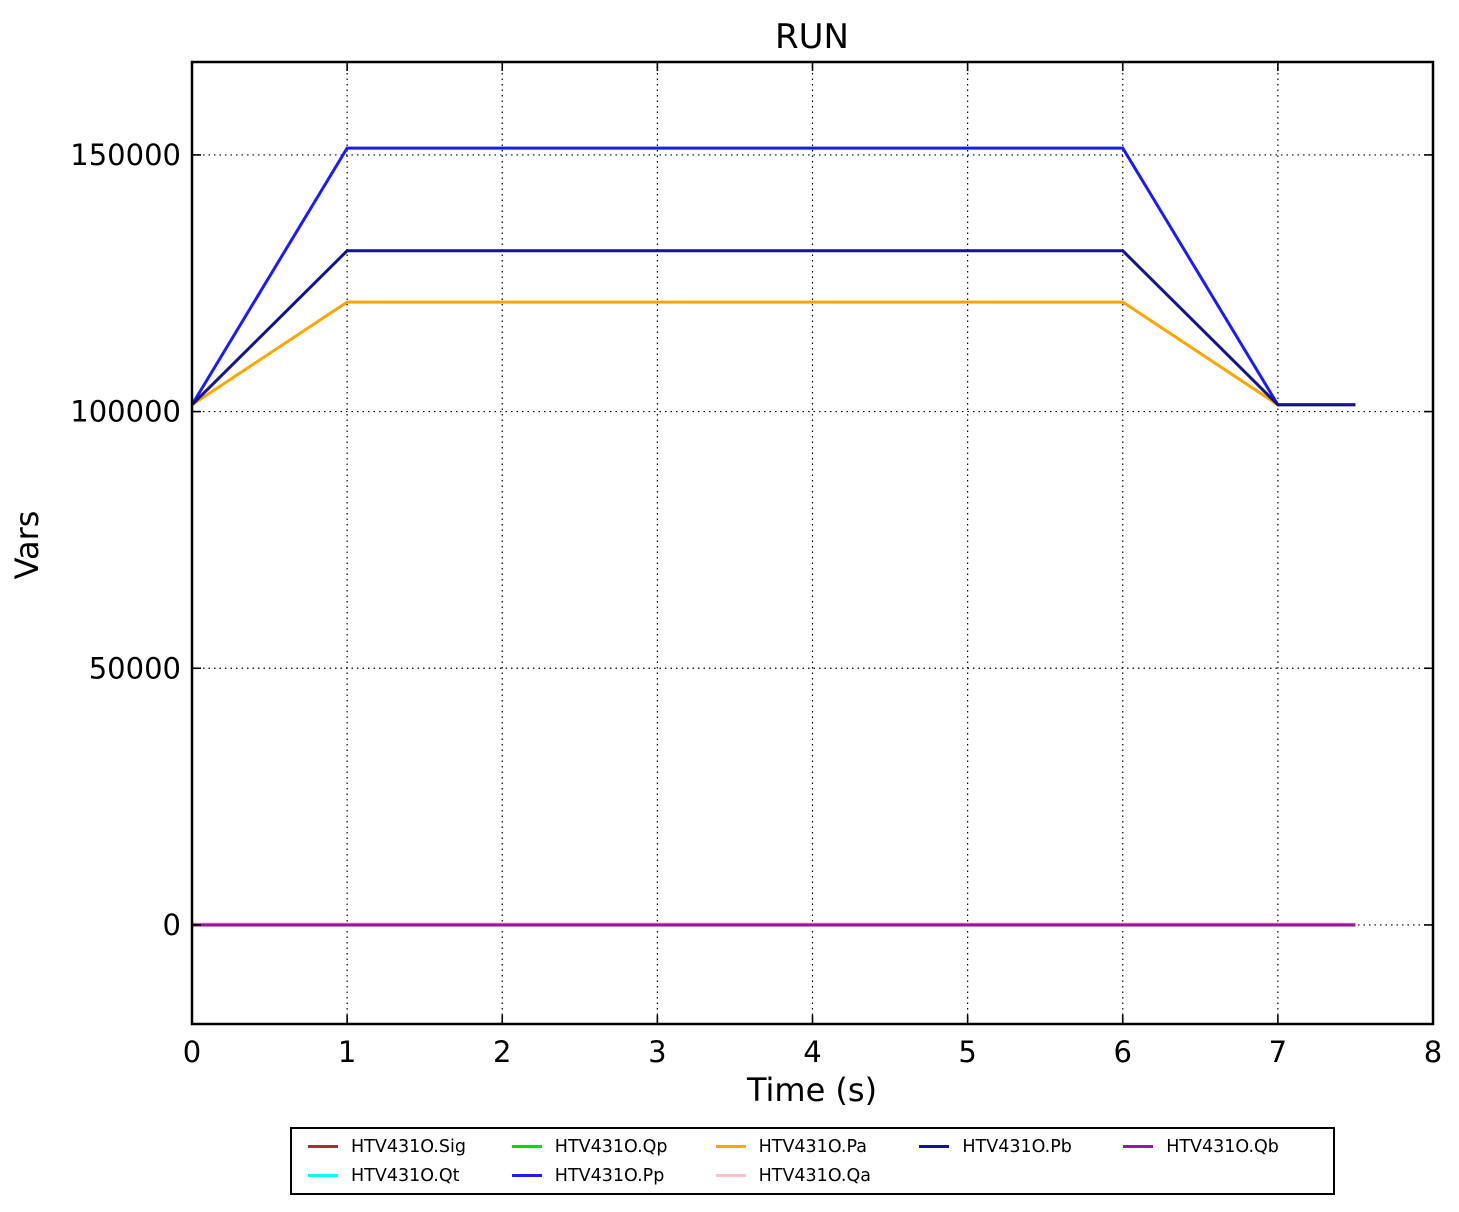  I want to click on y-tick-label: 150000, so click(125, 155).